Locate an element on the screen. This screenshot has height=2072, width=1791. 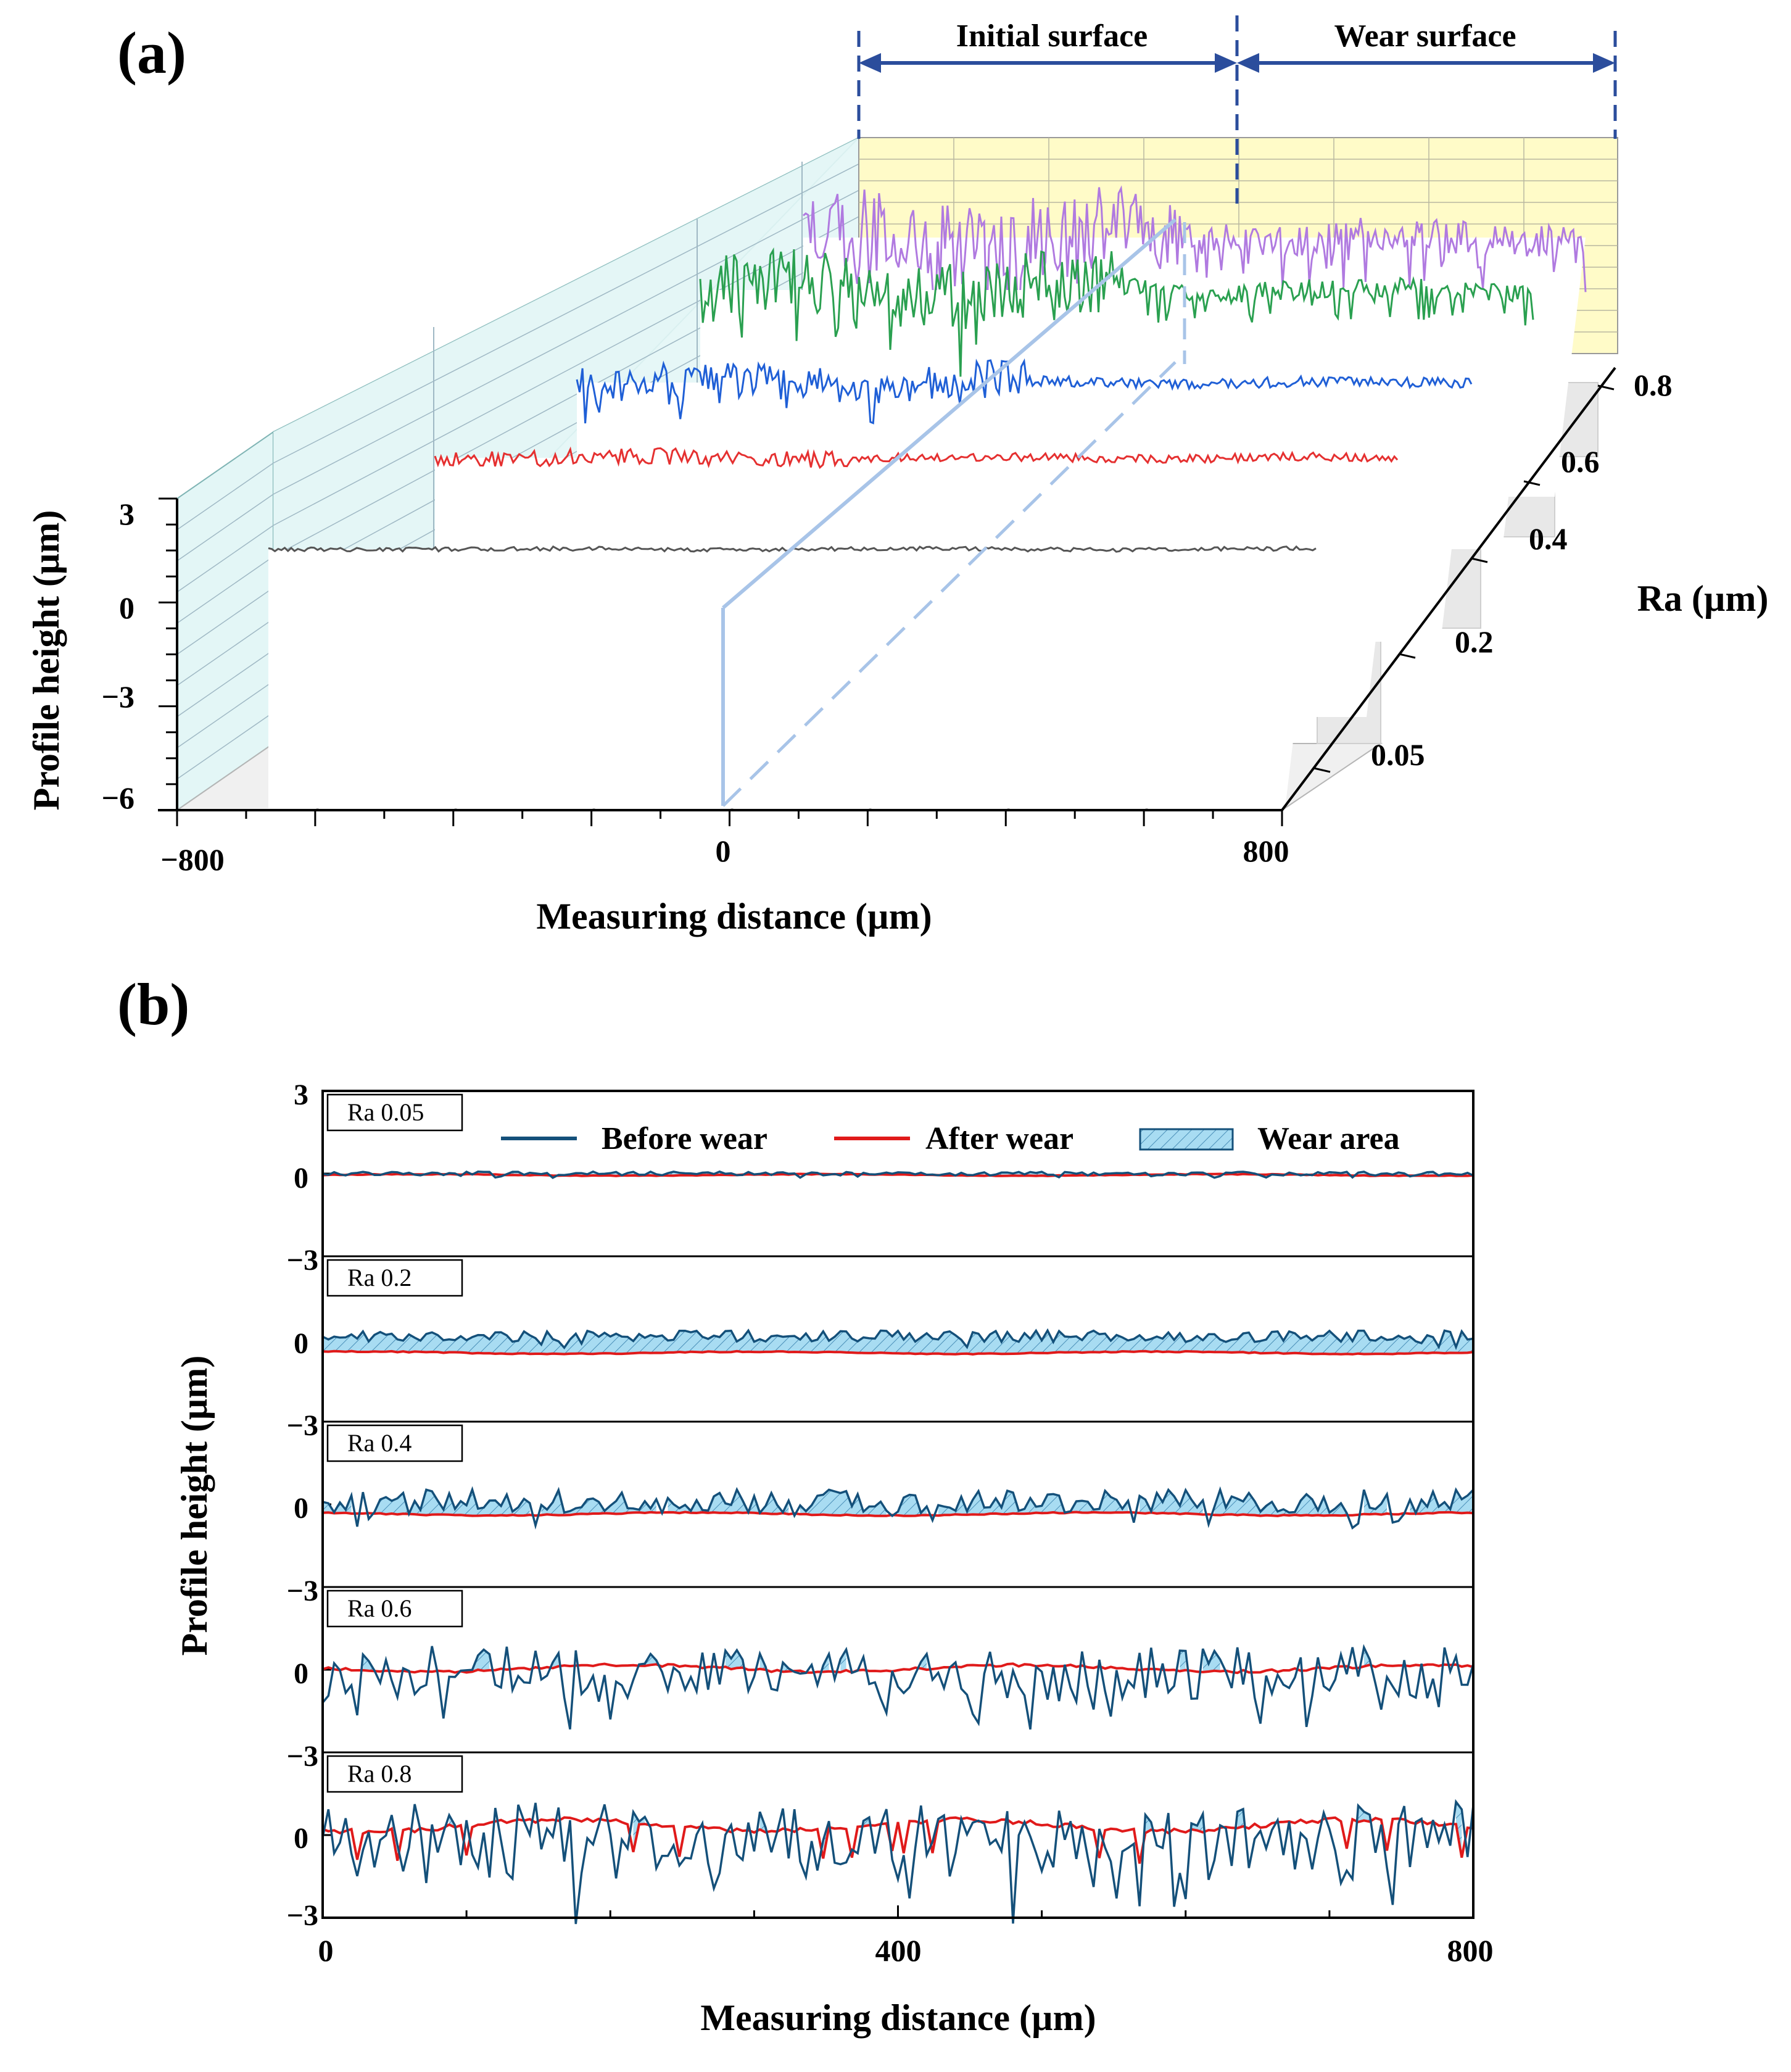
initial-surface-label: Initial surface is located at coordinates (1052, 36).